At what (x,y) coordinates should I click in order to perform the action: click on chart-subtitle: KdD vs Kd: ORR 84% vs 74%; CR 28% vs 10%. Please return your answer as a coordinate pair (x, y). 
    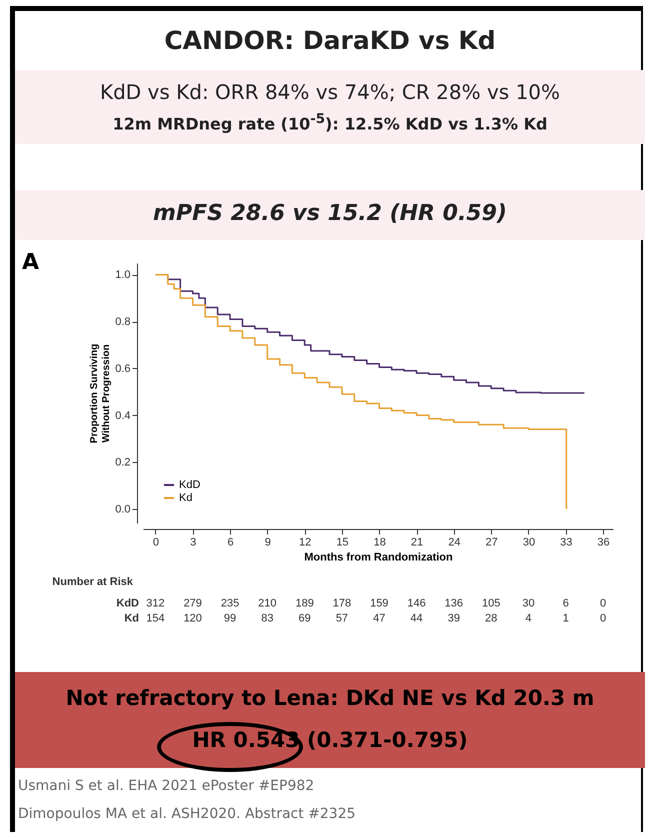
    Looking at the image, I should click on (330, 92).